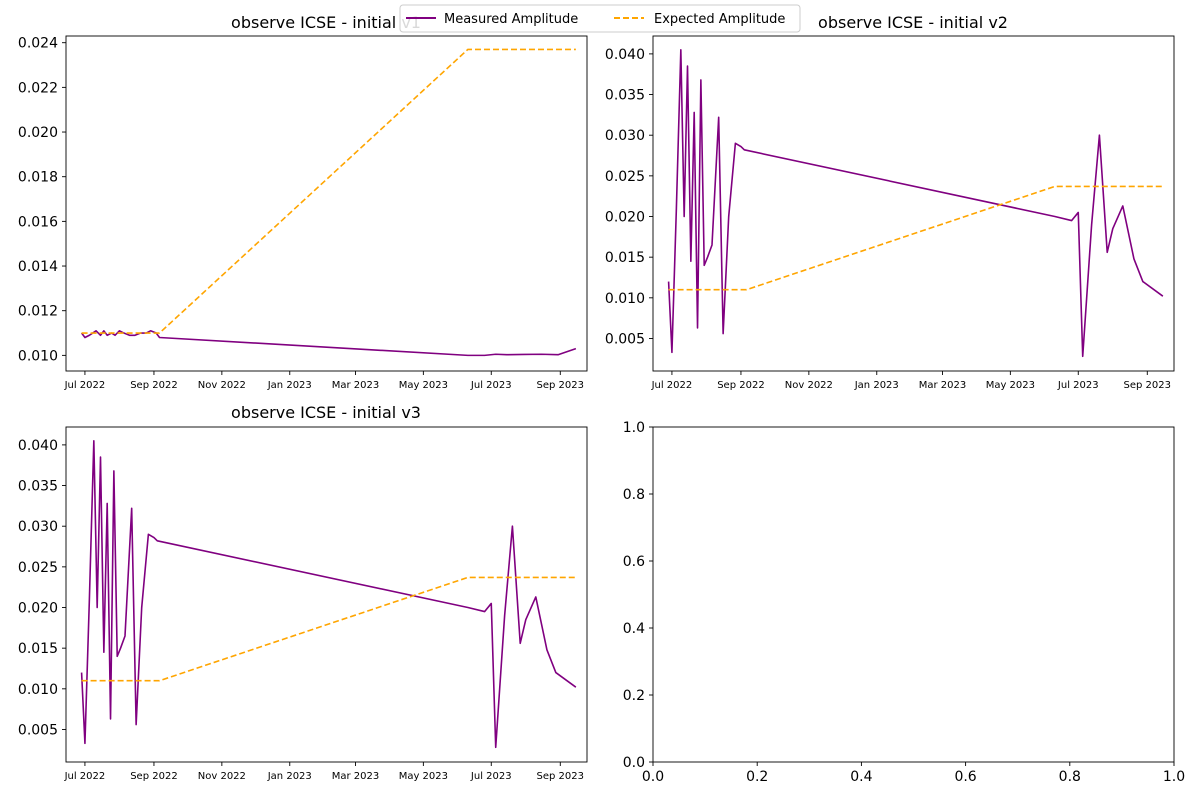 Image resolution: width=1200 pixels, height=800 pixels. Describe the element at coordinates (634, 495) in the screenshot. I see `y-tick-label: 0.8` at that location.